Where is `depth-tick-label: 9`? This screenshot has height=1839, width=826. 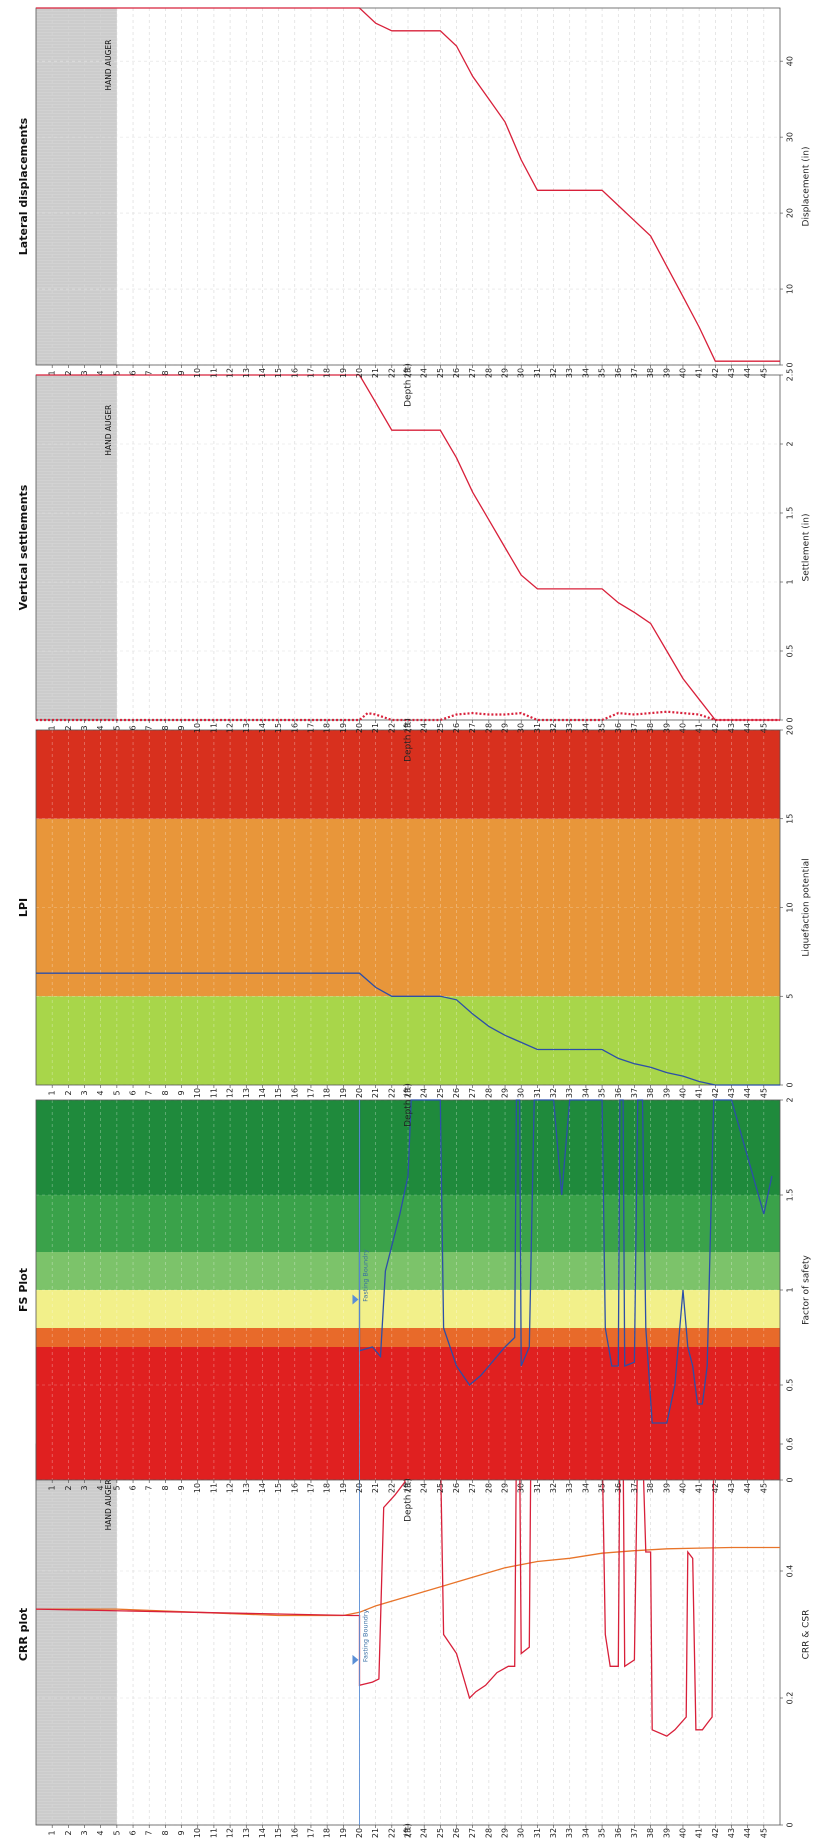 depth-tick-label: 9 is located at coordinates (181, 1487).